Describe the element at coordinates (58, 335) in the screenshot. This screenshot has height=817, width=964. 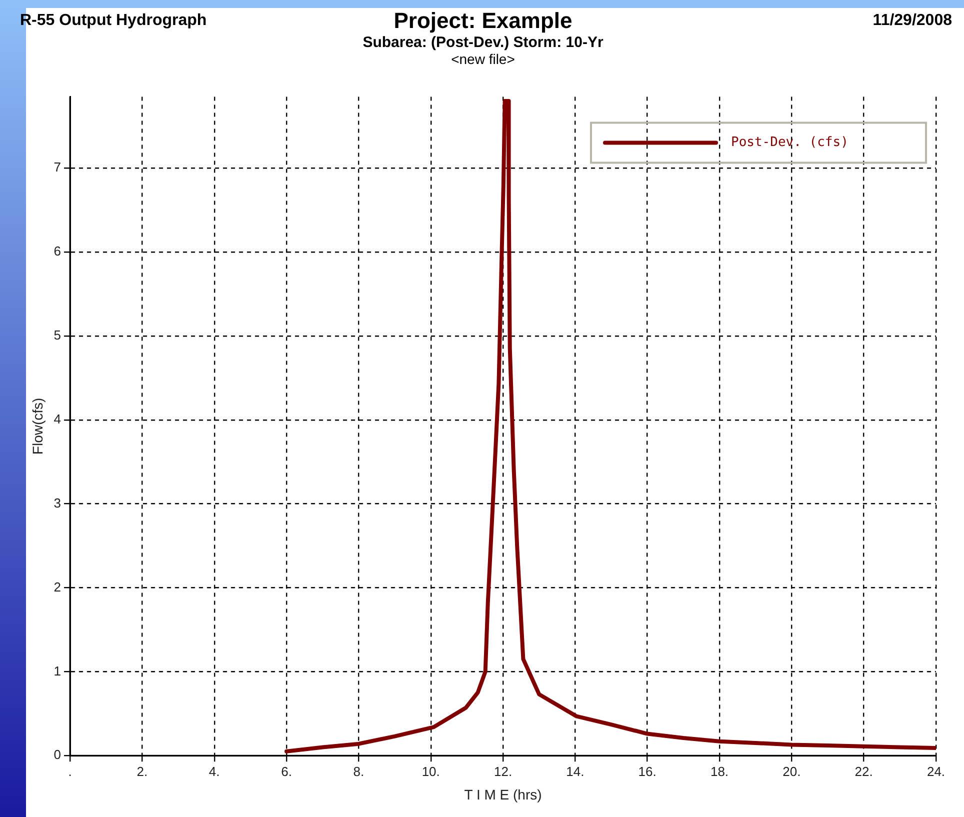
I see `y-tick-label: 5` at that location.